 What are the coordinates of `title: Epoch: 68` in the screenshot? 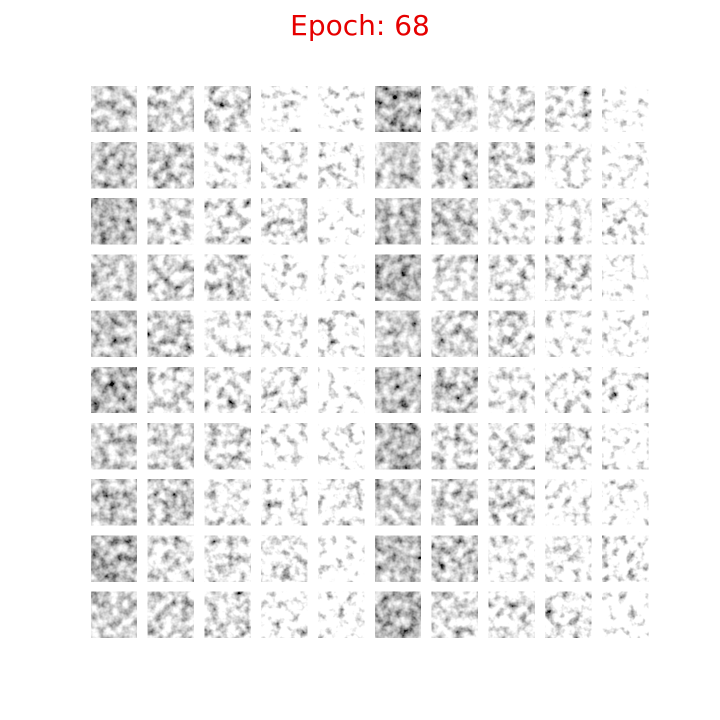 It's located at (360, 25).